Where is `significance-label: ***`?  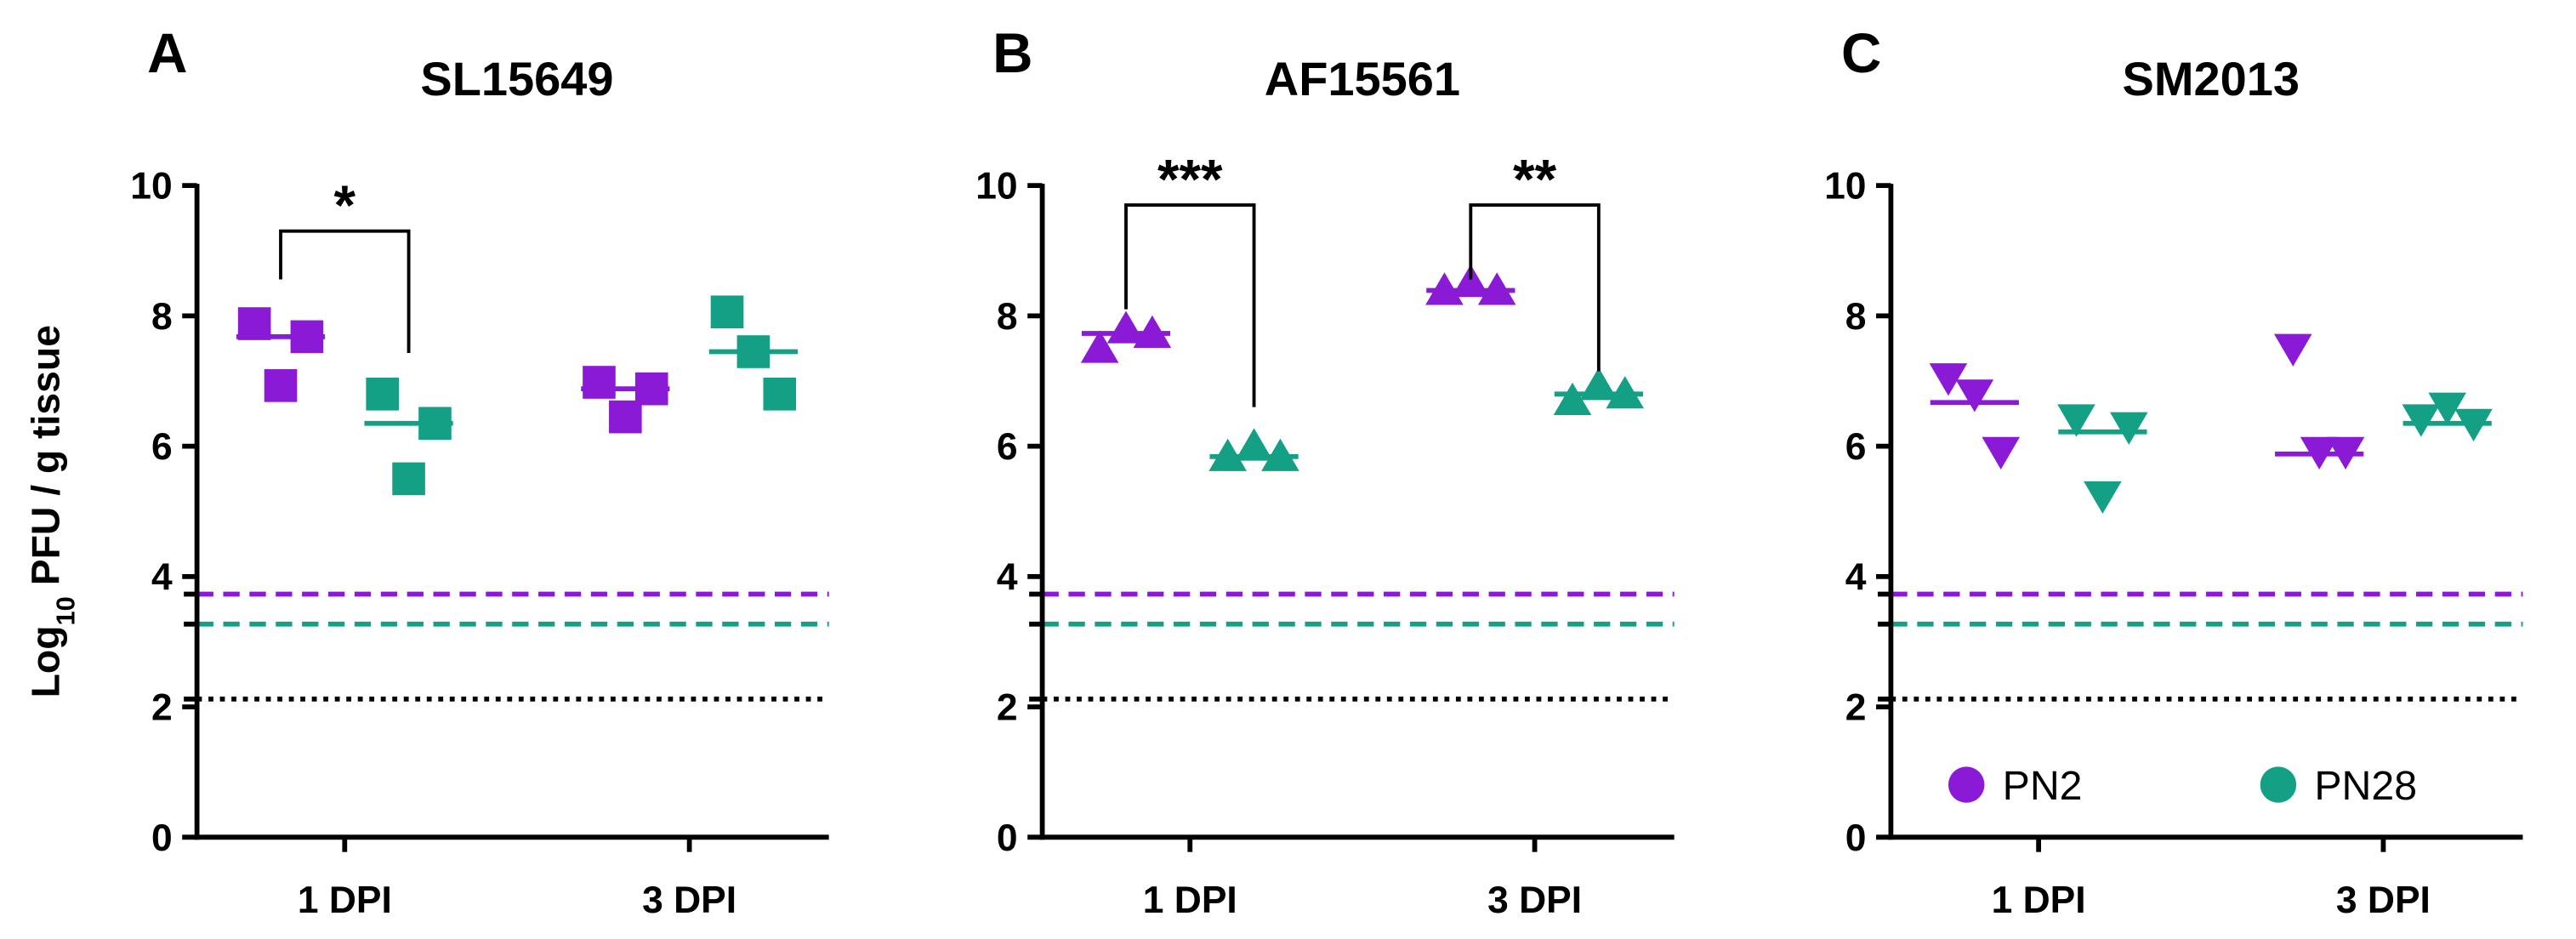
significance-label: *** is located at coordinates (1190, 179).